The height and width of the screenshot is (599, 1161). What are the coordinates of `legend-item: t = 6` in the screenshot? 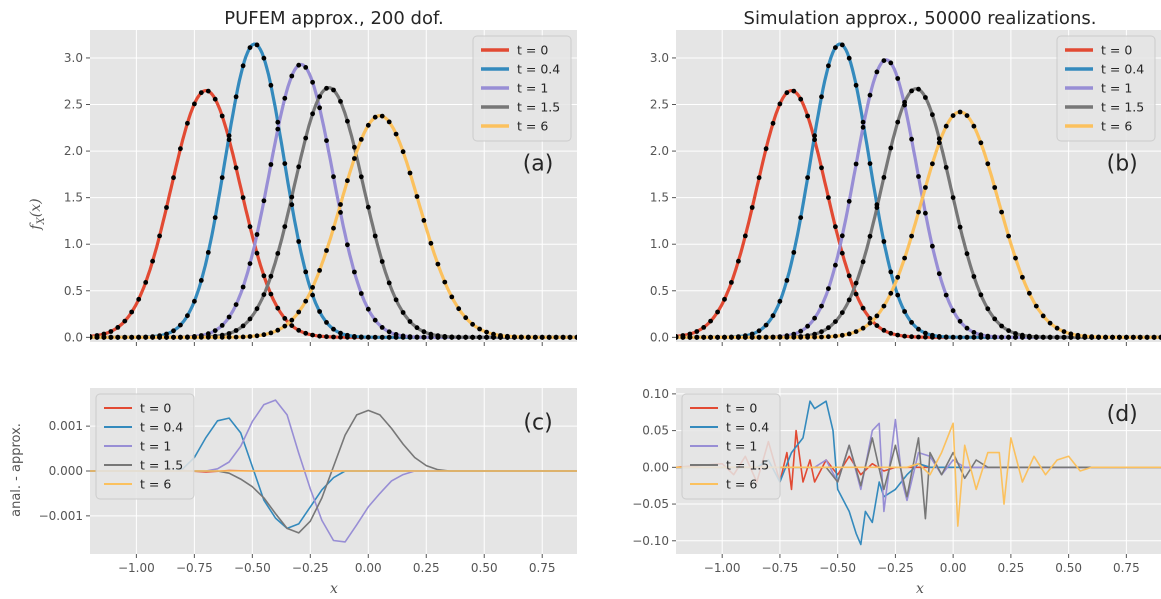 It's located at (514, 126).